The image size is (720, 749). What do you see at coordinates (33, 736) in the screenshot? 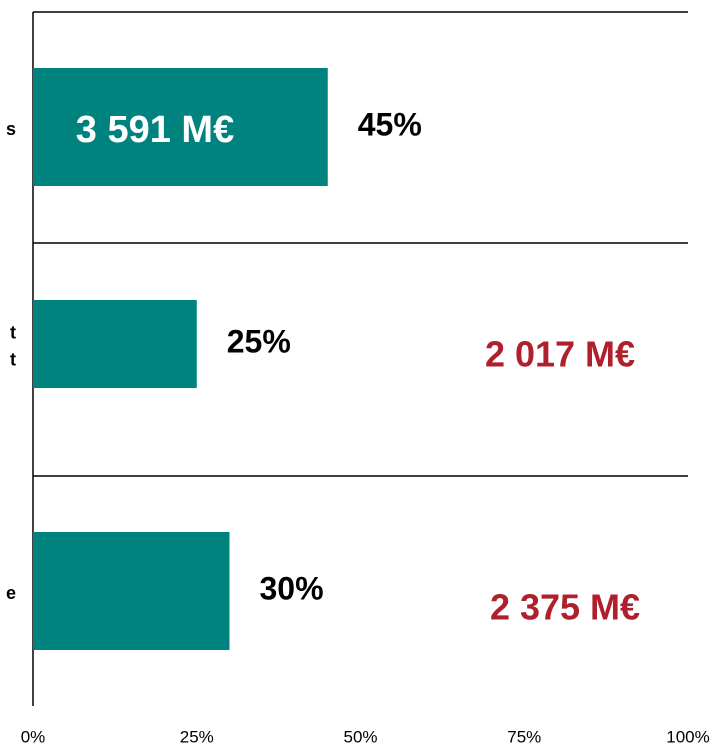
I see `x-tick-label: 0%` at bounding box center [33, 736].